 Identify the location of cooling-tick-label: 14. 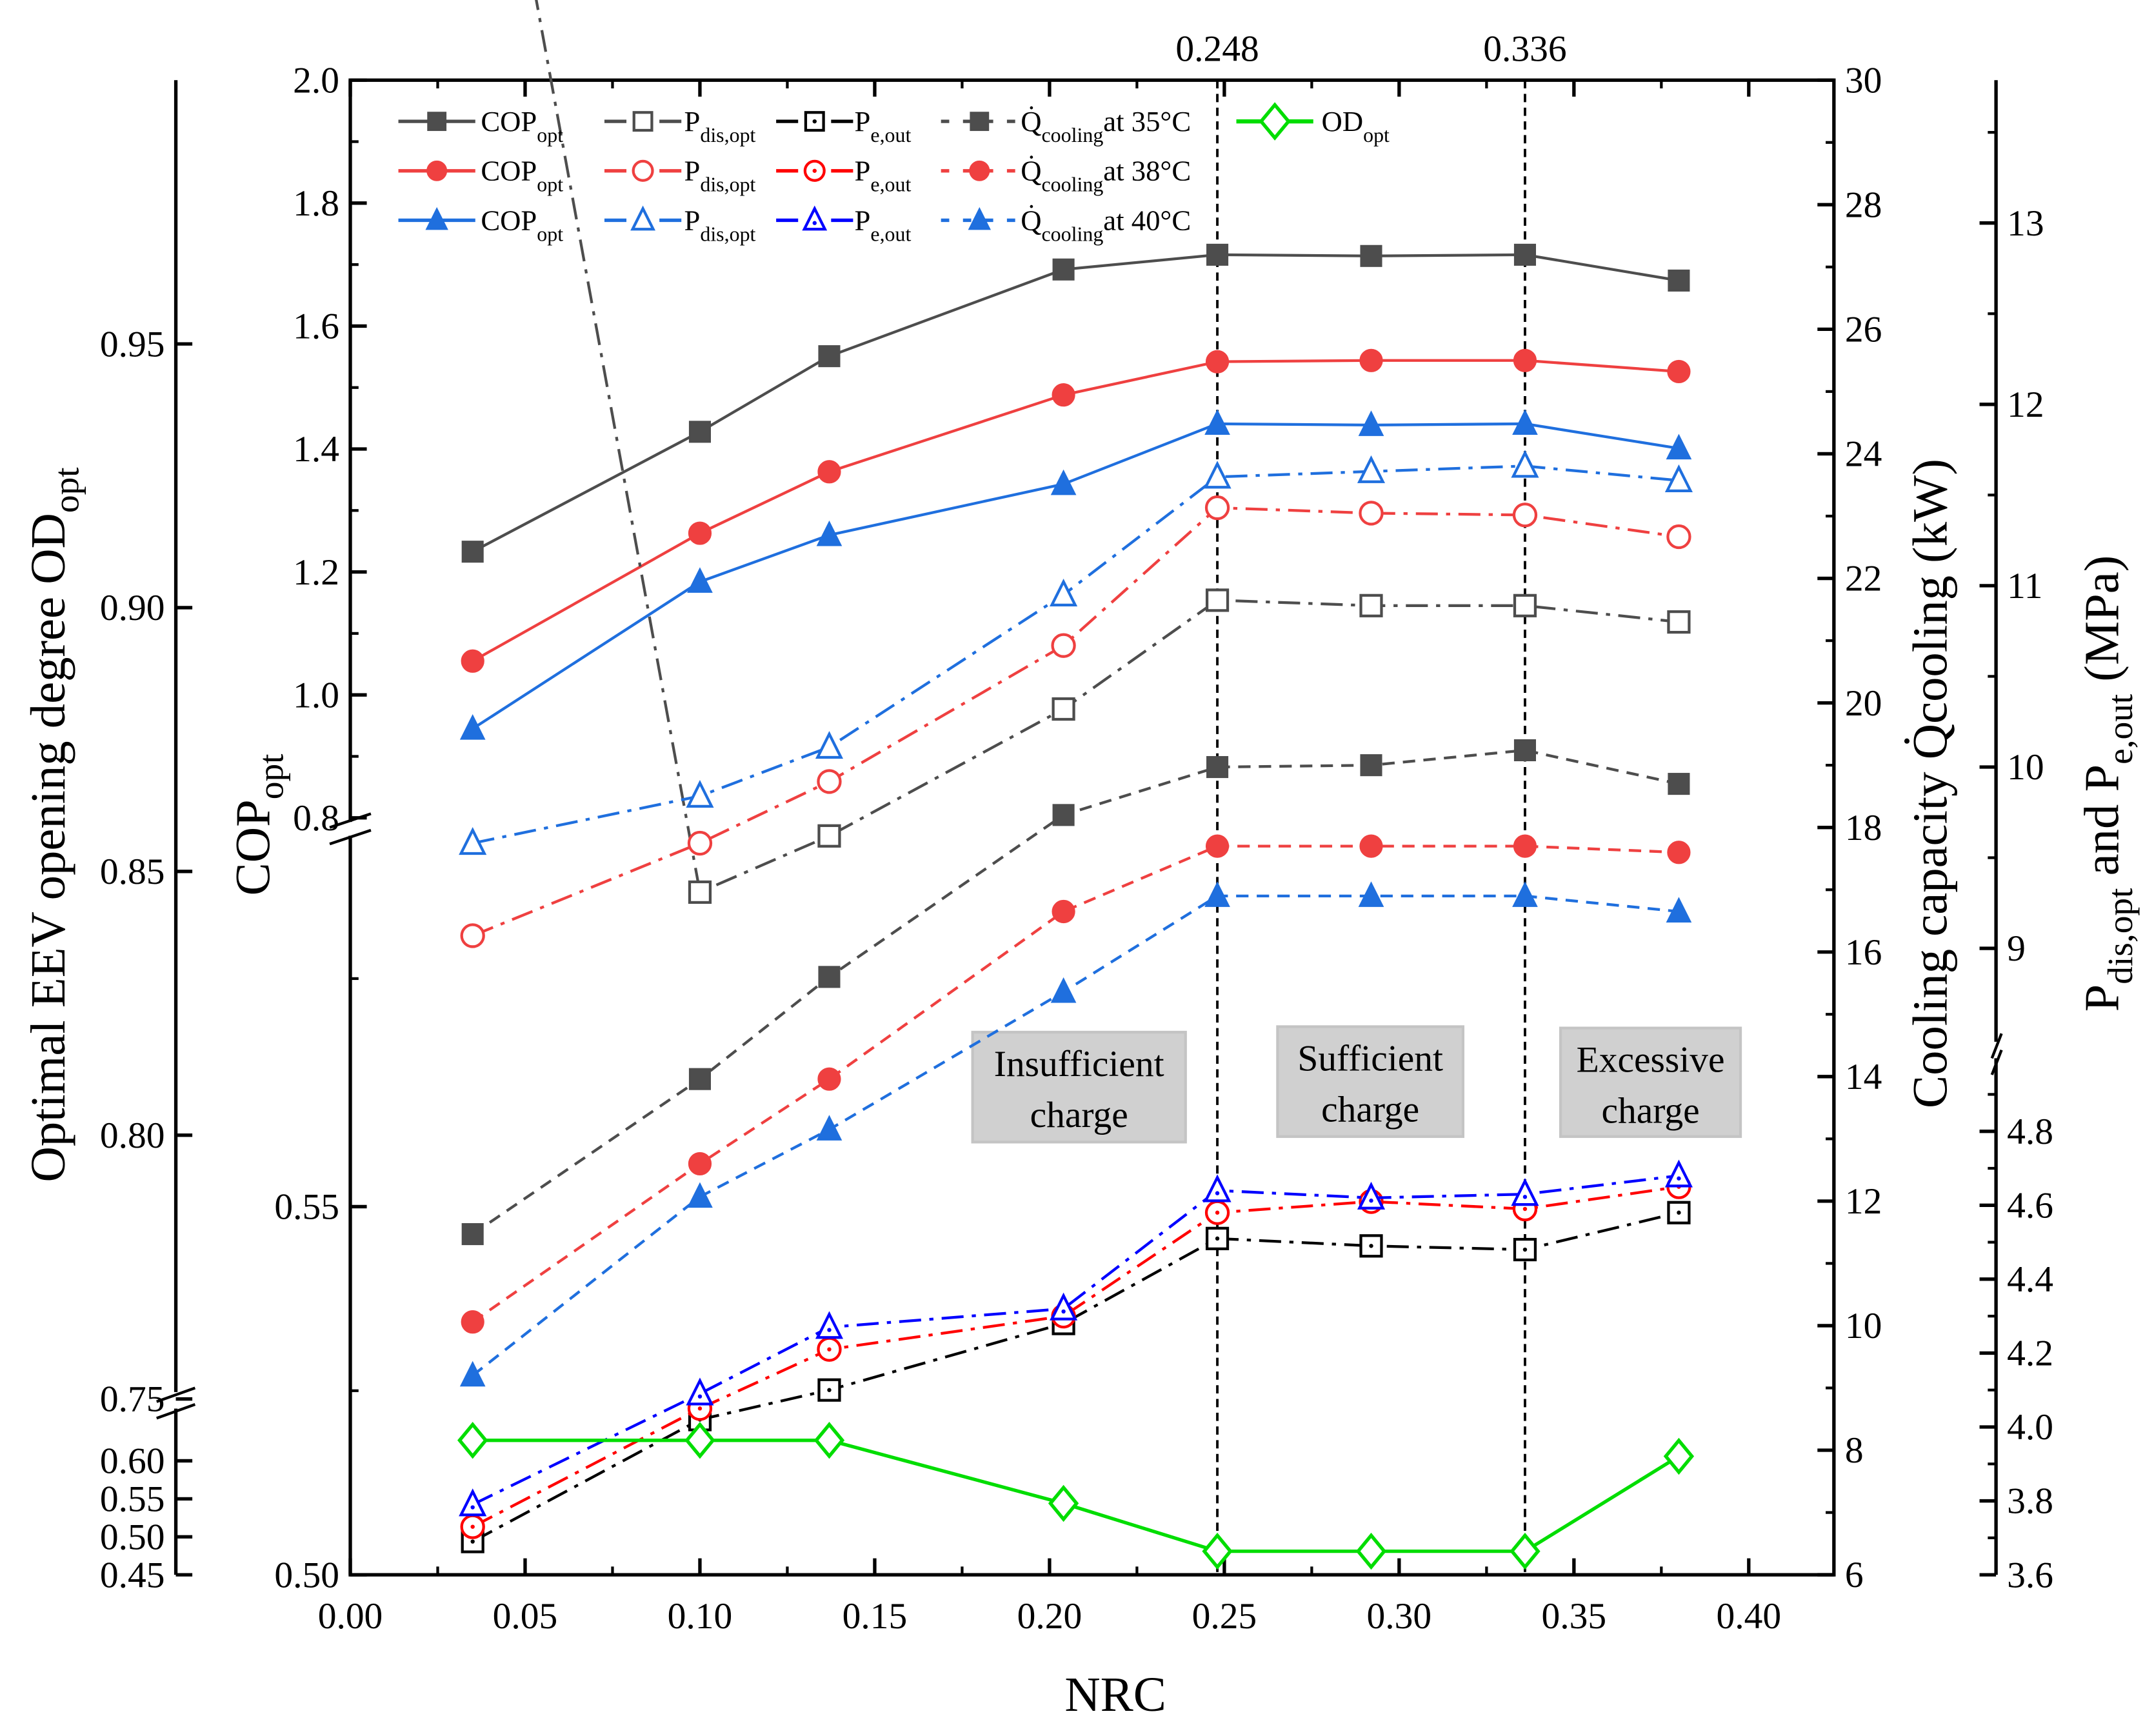
(1863, 1077).